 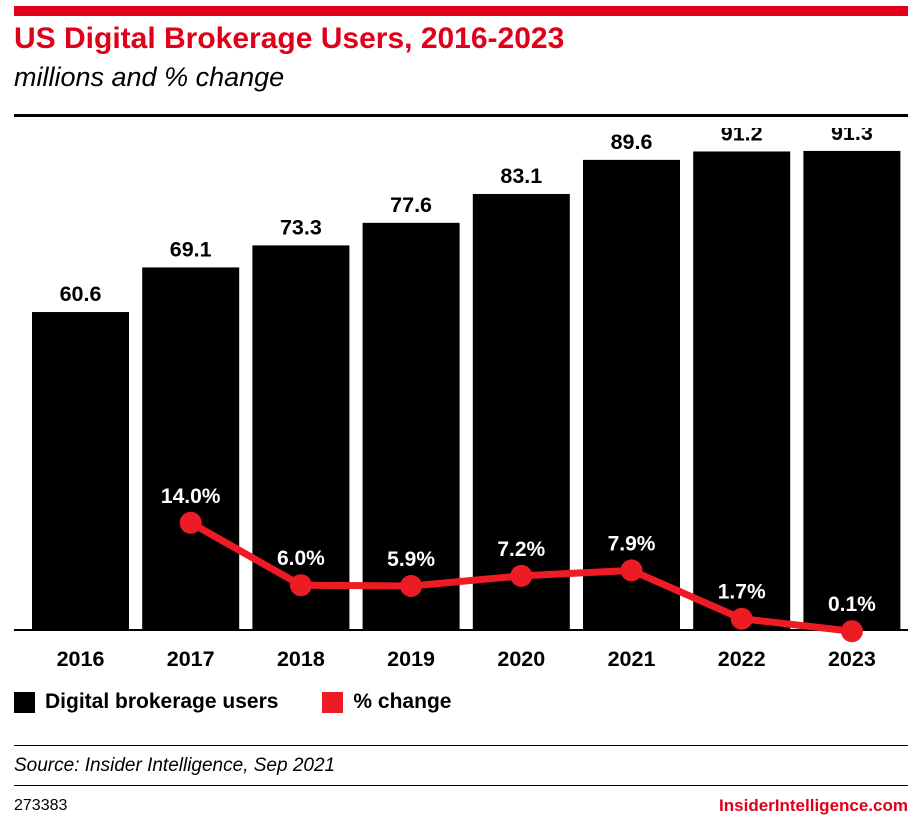 What do you see at coordinates (81, 659) in the screenshot?
I see `x-tick-label-2016: 2016` at bounding box center [81, 659].